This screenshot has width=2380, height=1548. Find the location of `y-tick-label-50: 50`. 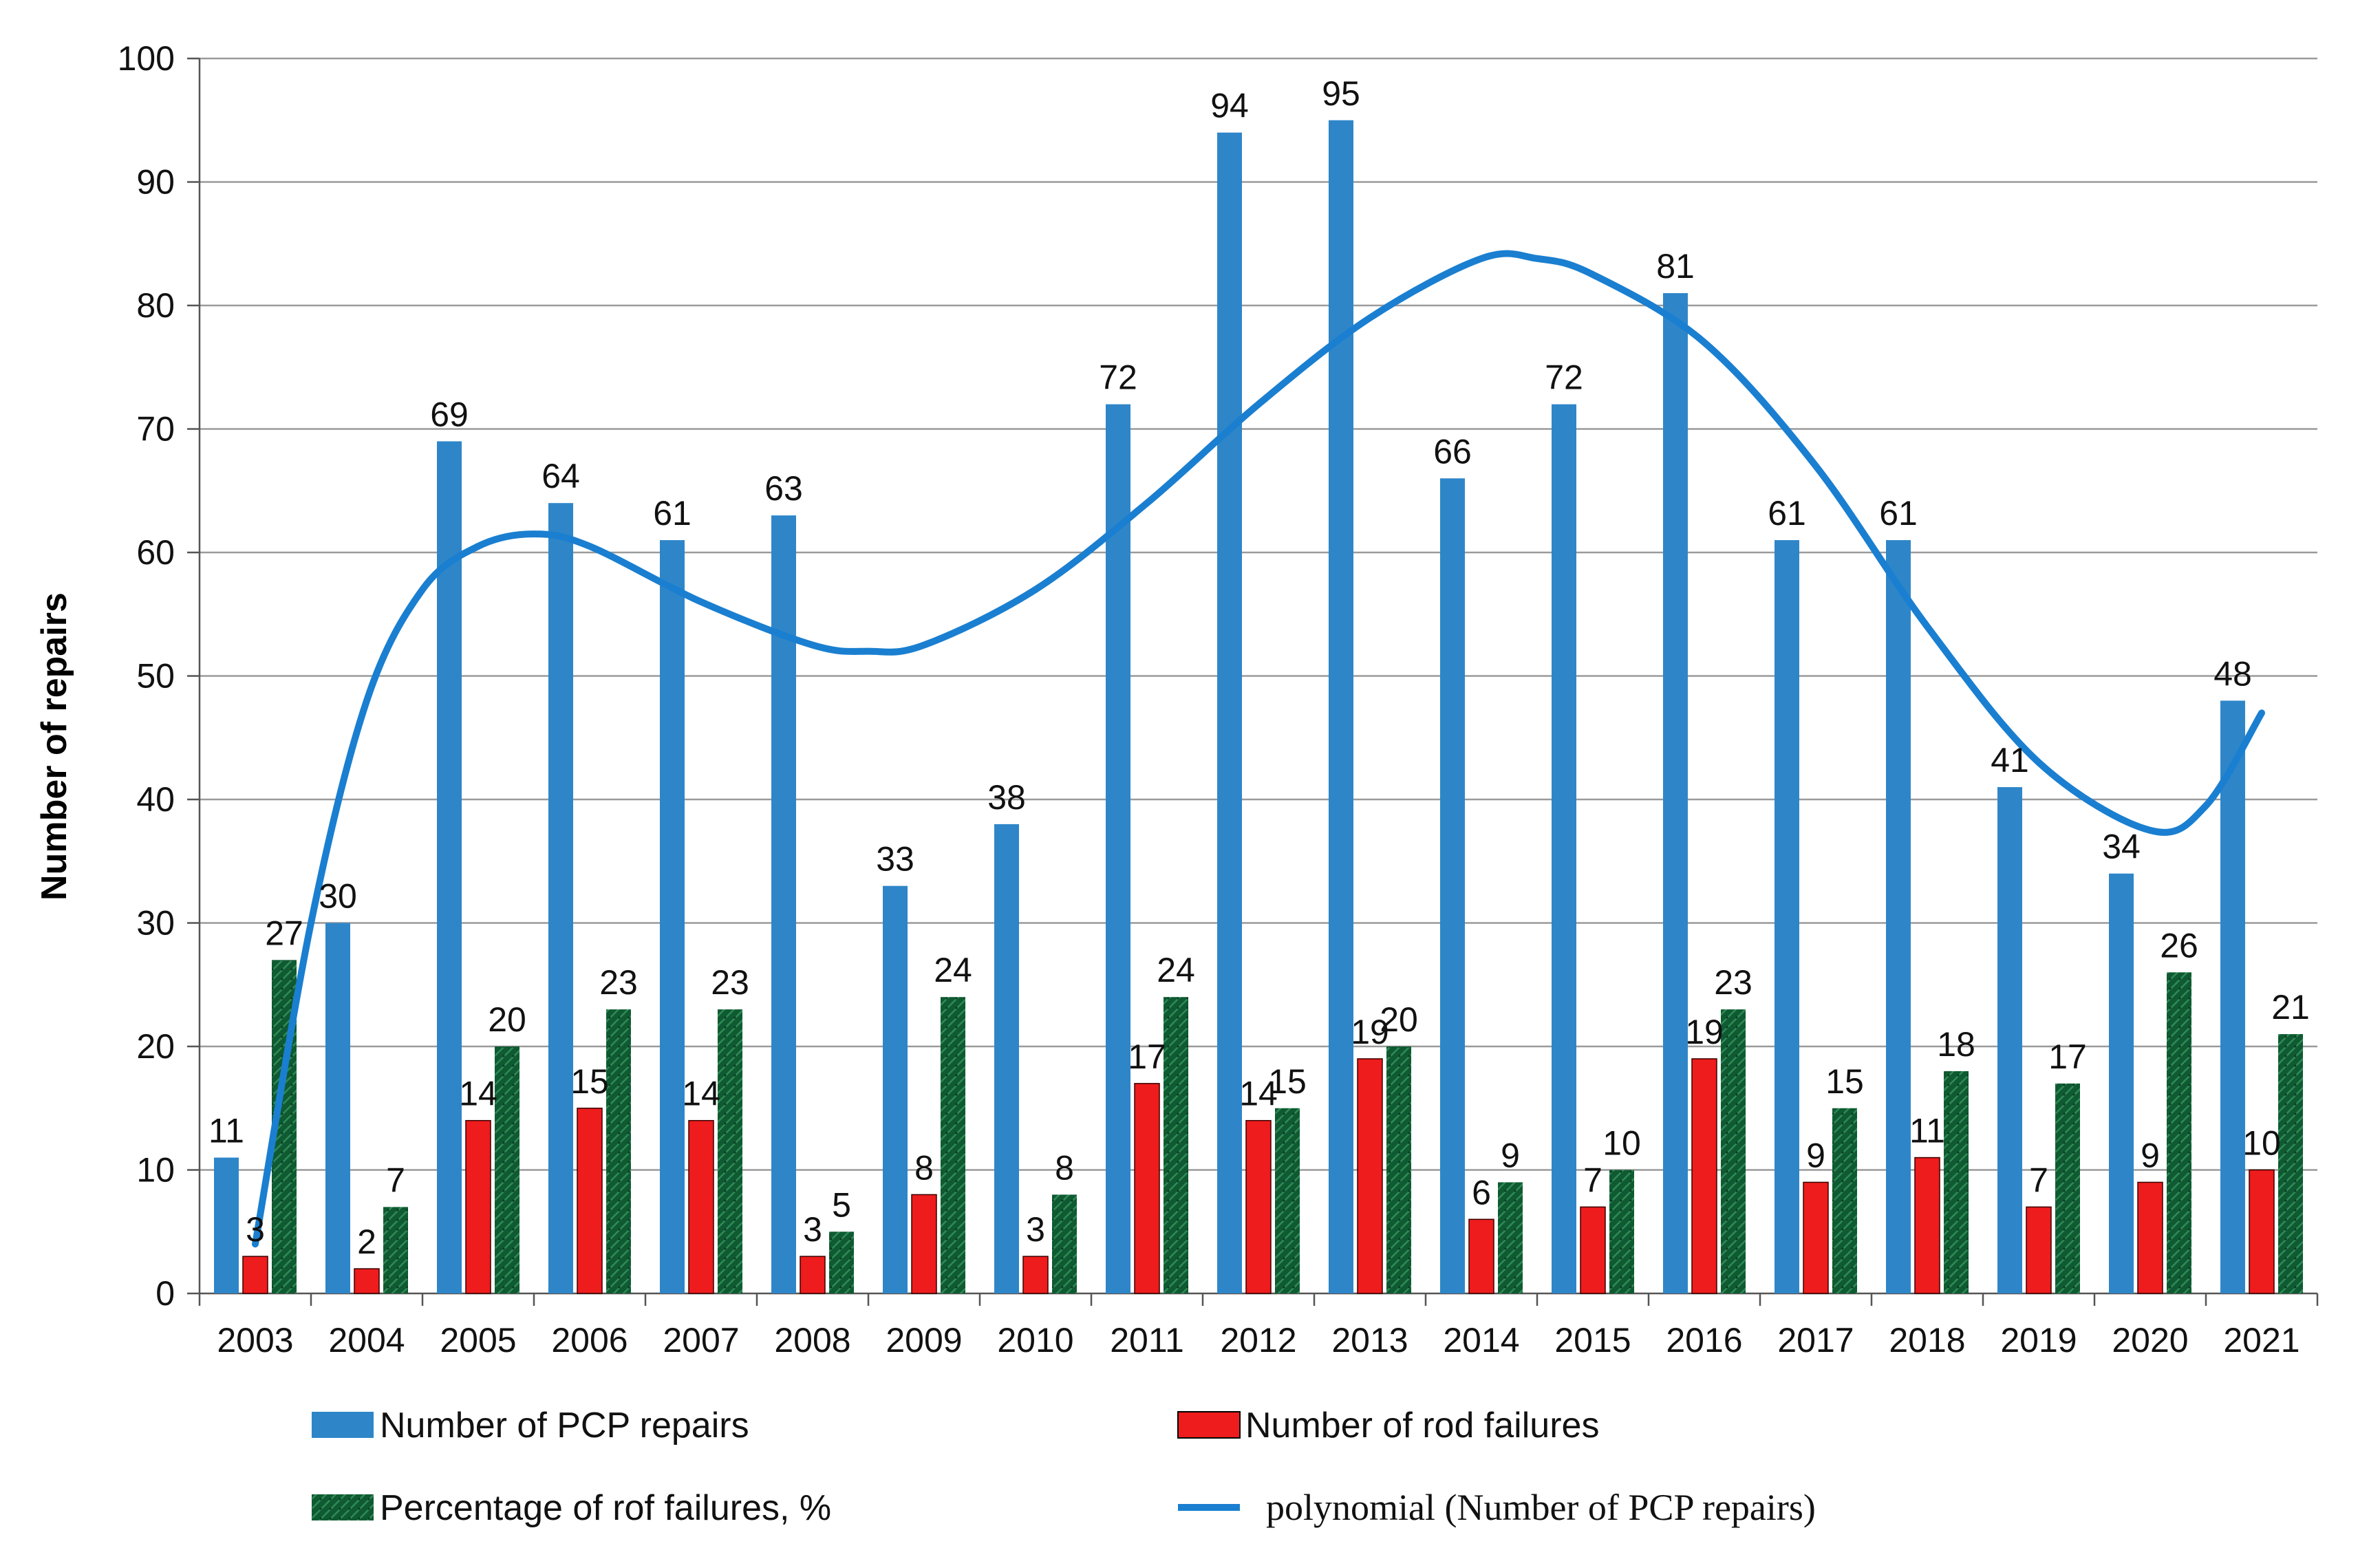

y-tick-label-50: 50 is located at coordinates (155, 676).